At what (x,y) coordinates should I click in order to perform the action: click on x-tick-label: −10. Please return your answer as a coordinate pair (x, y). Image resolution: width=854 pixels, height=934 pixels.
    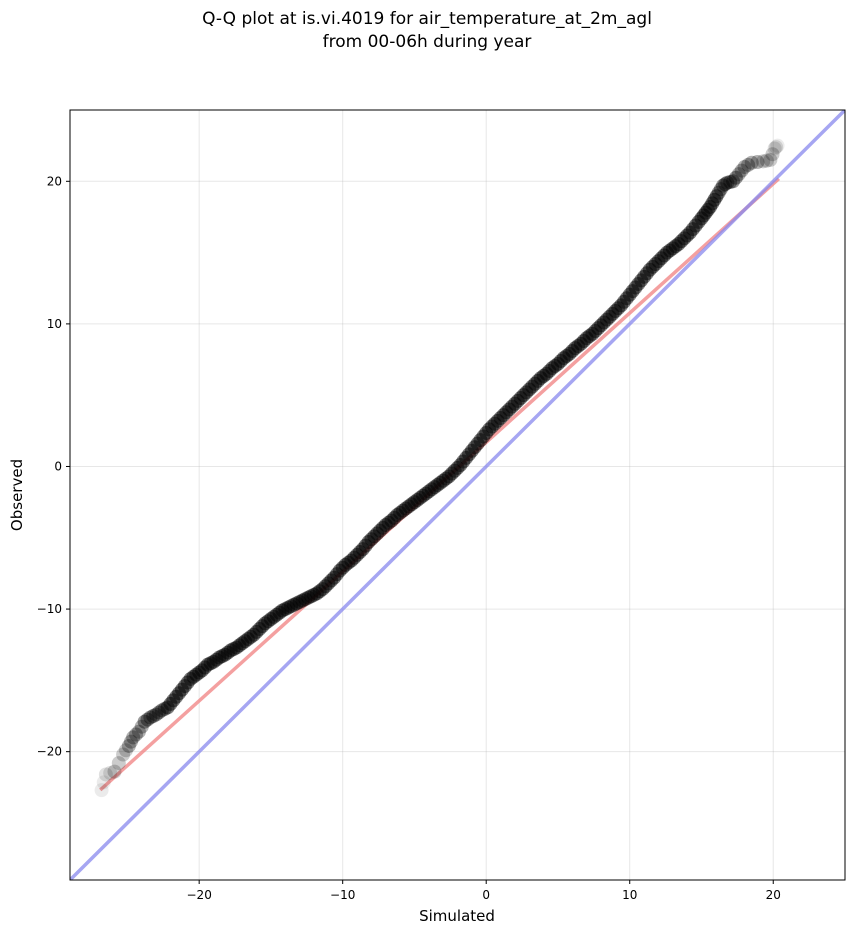
    Looking at the image, I should click on (342, 895).